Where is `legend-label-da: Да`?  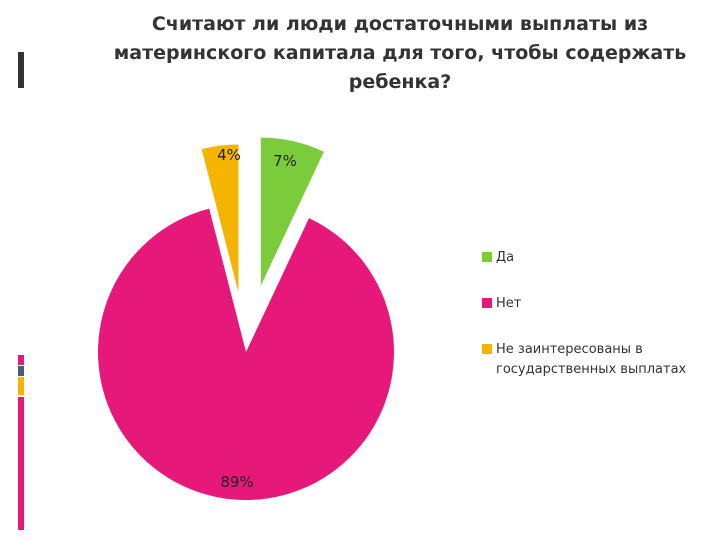 legend-label-da: Да is located at coordinates (599, 258).